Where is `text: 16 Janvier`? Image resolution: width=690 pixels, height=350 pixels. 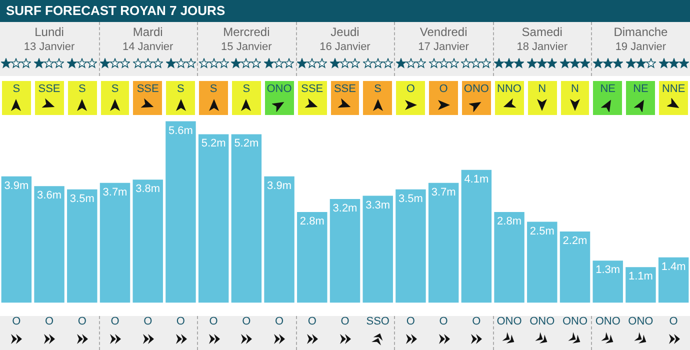
text: 16 Janvier is located at coordinates (345, 47).